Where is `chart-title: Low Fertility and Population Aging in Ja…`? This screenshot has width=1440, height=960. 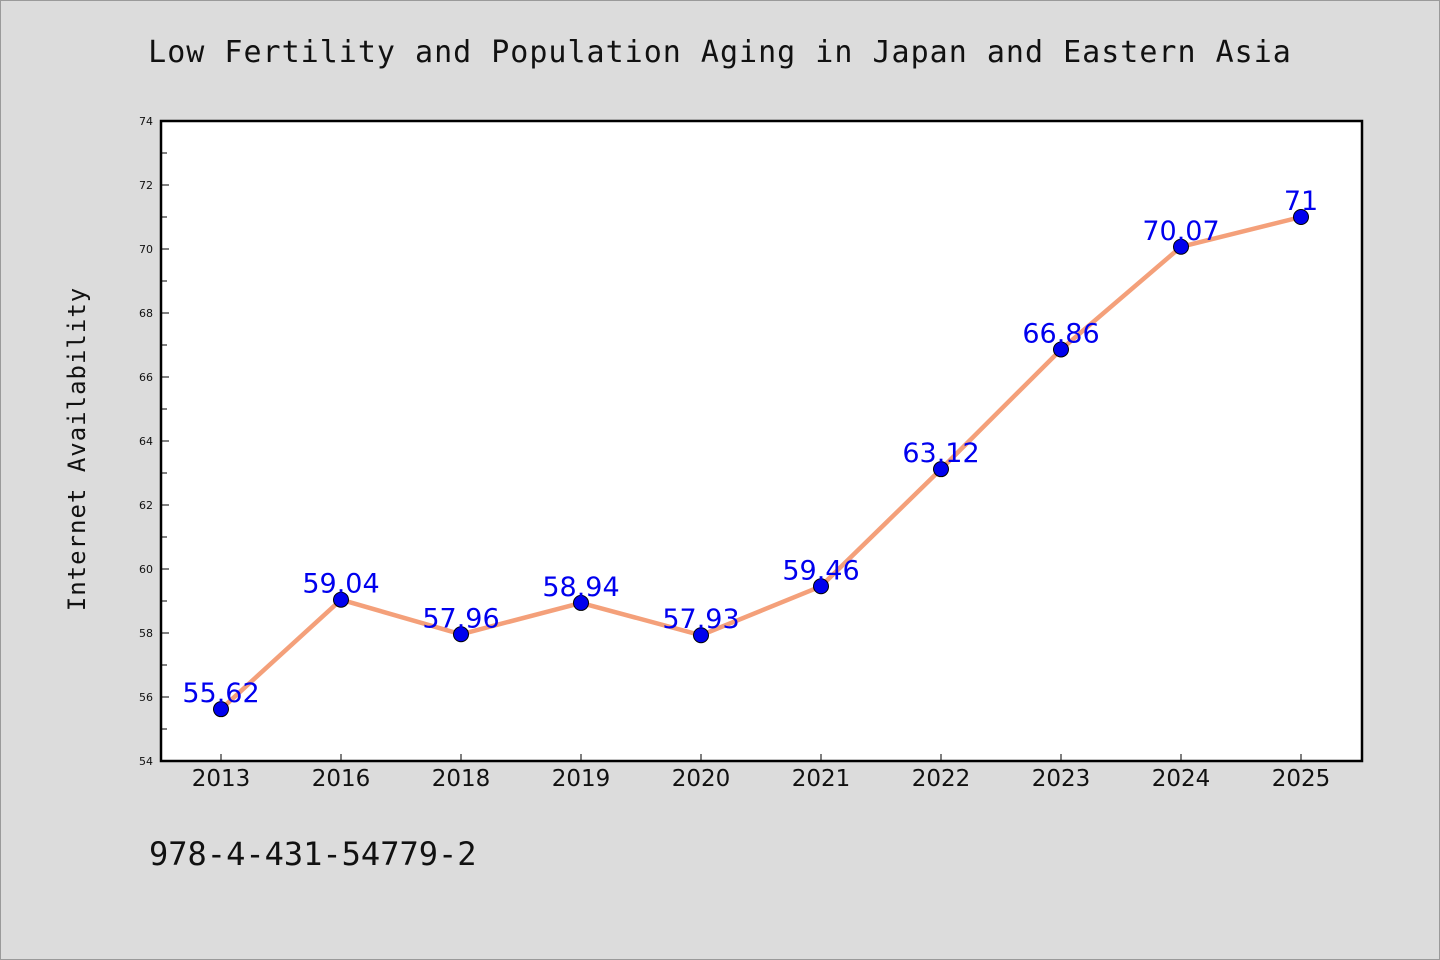
chart-title: Low Fertility and Population Aging in Ja… is located at coordinates (720, 52).